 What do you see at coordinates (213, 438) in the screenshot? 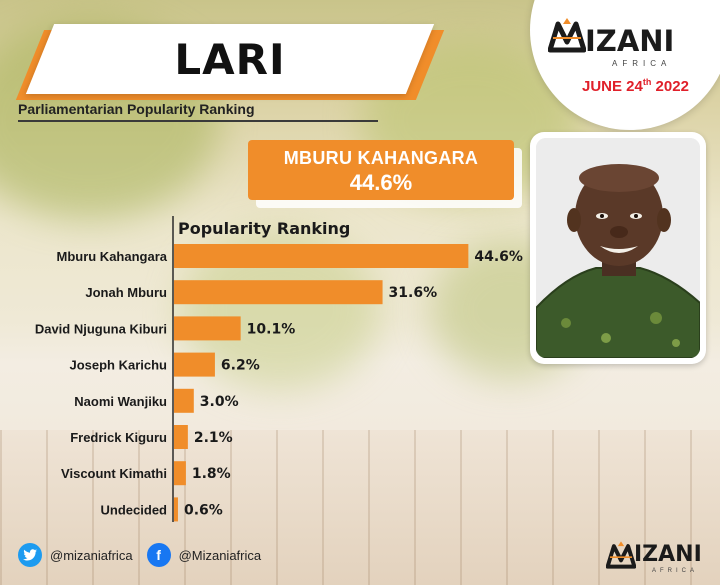
I see `value-label: 2.1%` at bounding box center [213, 438].